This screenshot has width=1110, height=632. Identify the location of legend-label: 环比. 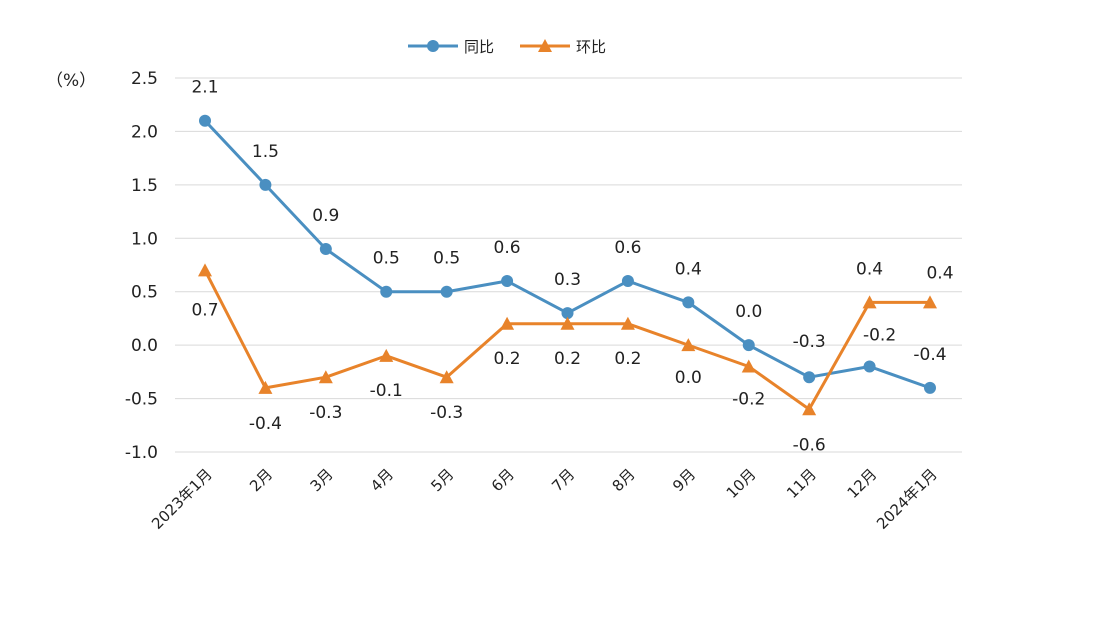
(591, 47).